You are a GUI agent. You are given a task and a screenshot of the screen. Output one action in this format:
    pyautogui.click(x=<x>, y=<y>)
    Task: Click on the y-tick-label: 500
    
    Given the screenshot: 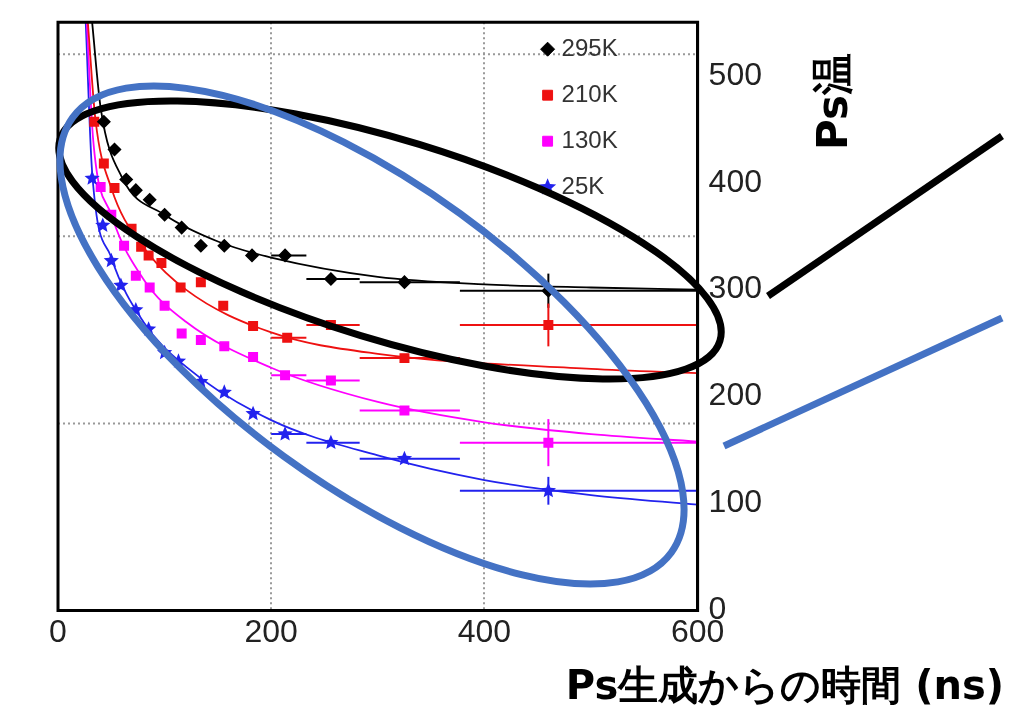 What is the action you would take?
    pyautogui.click(x=735, y=73)
    